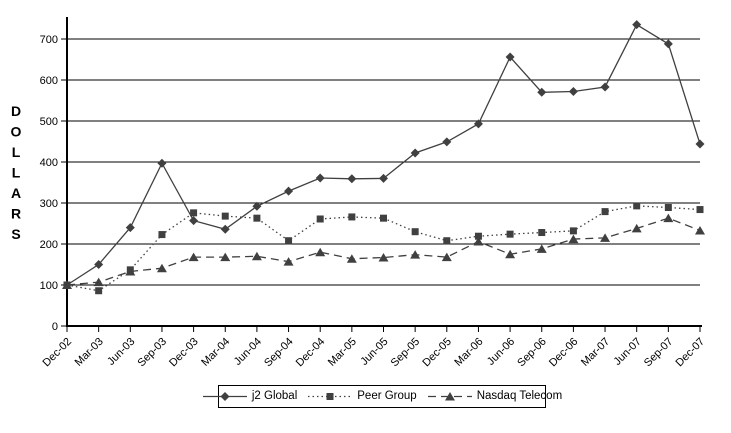  I want to click on svg-text: Jun-05, so click(374, 352).